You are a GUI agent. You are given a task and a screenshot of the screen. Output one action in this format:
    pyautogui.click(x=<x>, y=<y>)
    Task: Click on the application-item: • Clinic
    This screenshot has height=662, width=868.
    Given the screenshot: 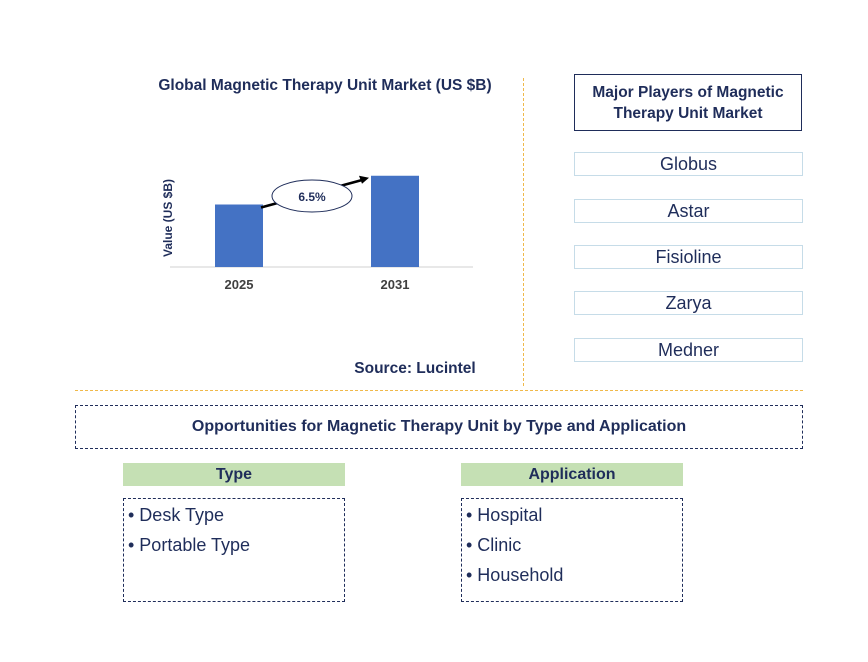 What is the action you would take?
    pyautogui.click(x=494, y=545)
    